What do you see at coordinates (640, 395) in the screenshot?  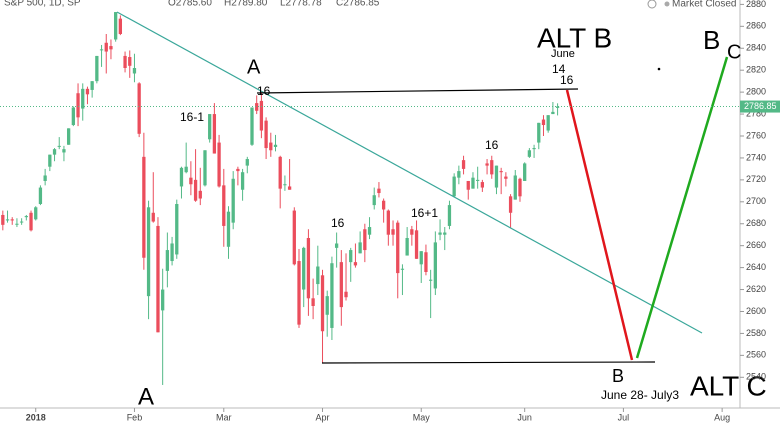 I see `wave-label: June 28- July3` at bounding box center [640, 395].